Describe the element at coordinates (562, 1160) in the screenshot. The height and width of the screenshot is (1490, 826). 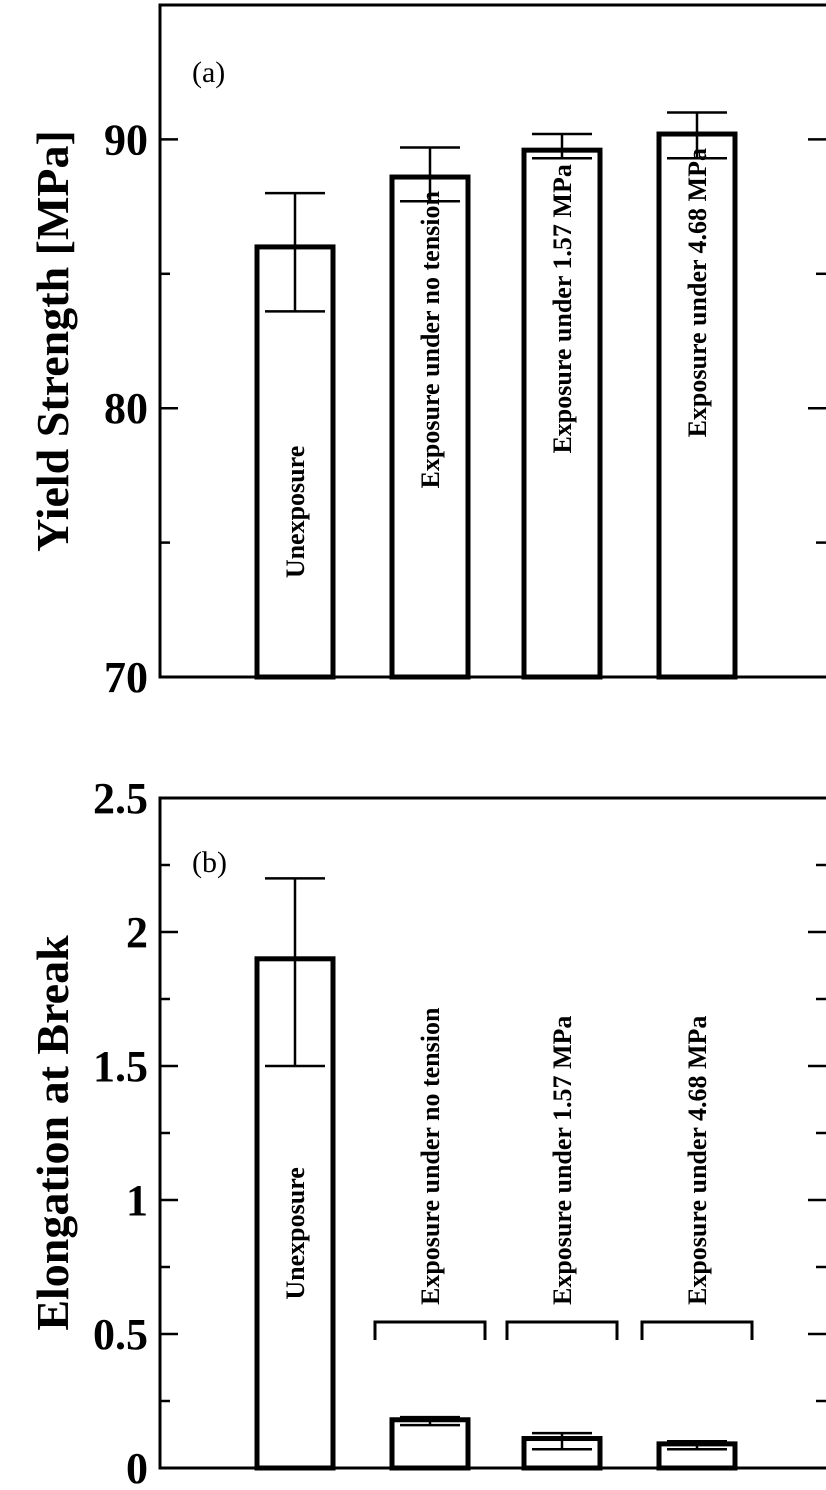
I see `bar-label-b: Exposure under 1.57 MPa` at that location.